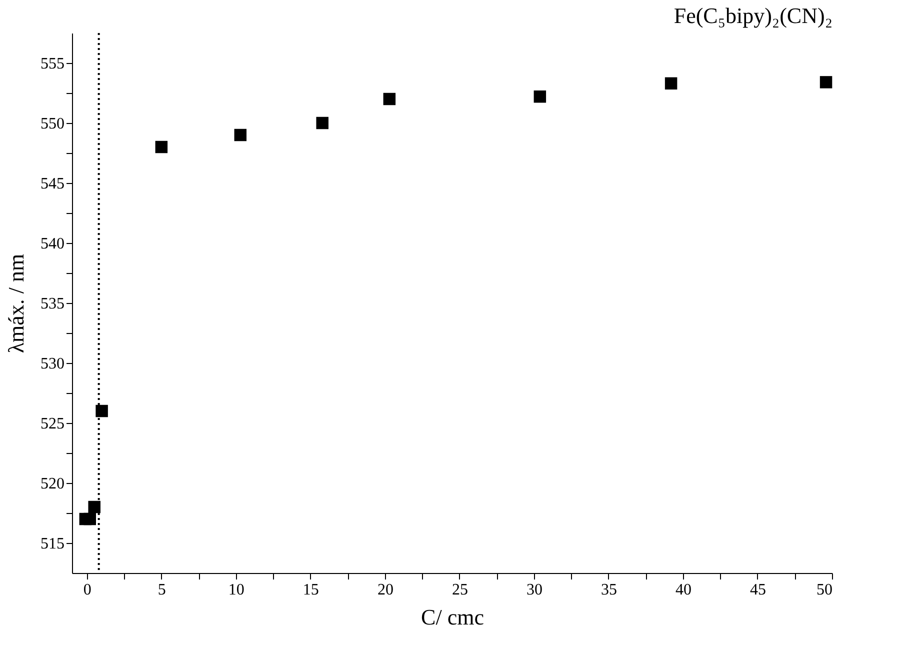 This screenshot has height=663, width=916. Describe the element at coordinates (52, 424) in the screenshot. I see `y-tick-label: 525` at that location.